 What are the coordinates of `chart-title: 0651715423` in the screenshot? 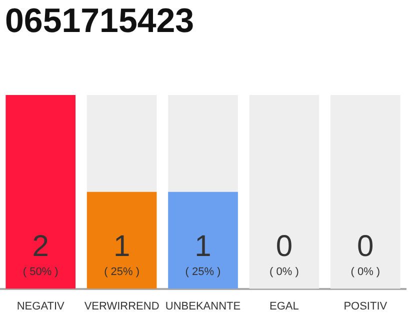 It's located at (99, 21).